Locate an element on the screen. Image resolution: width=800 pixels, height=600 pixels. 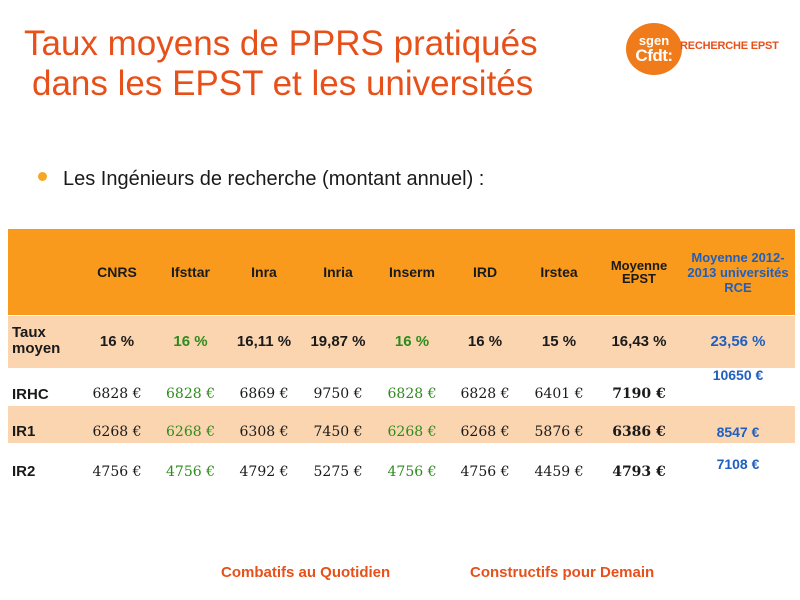
header-inria: Inria is located at coordinates (338, 272).